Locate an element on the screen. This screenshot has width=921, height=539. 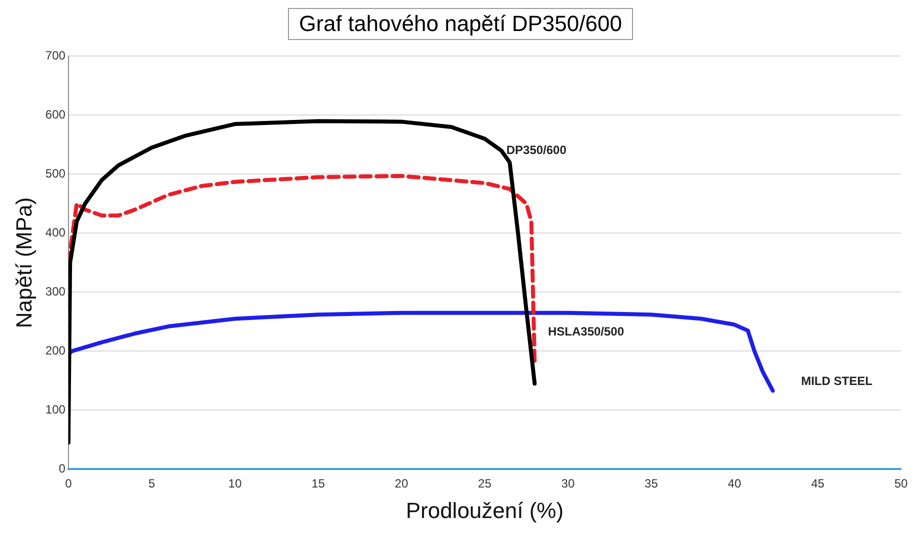
chart-title: Graf tahového napětí DP350/600 is located at coordinates (460, 24).